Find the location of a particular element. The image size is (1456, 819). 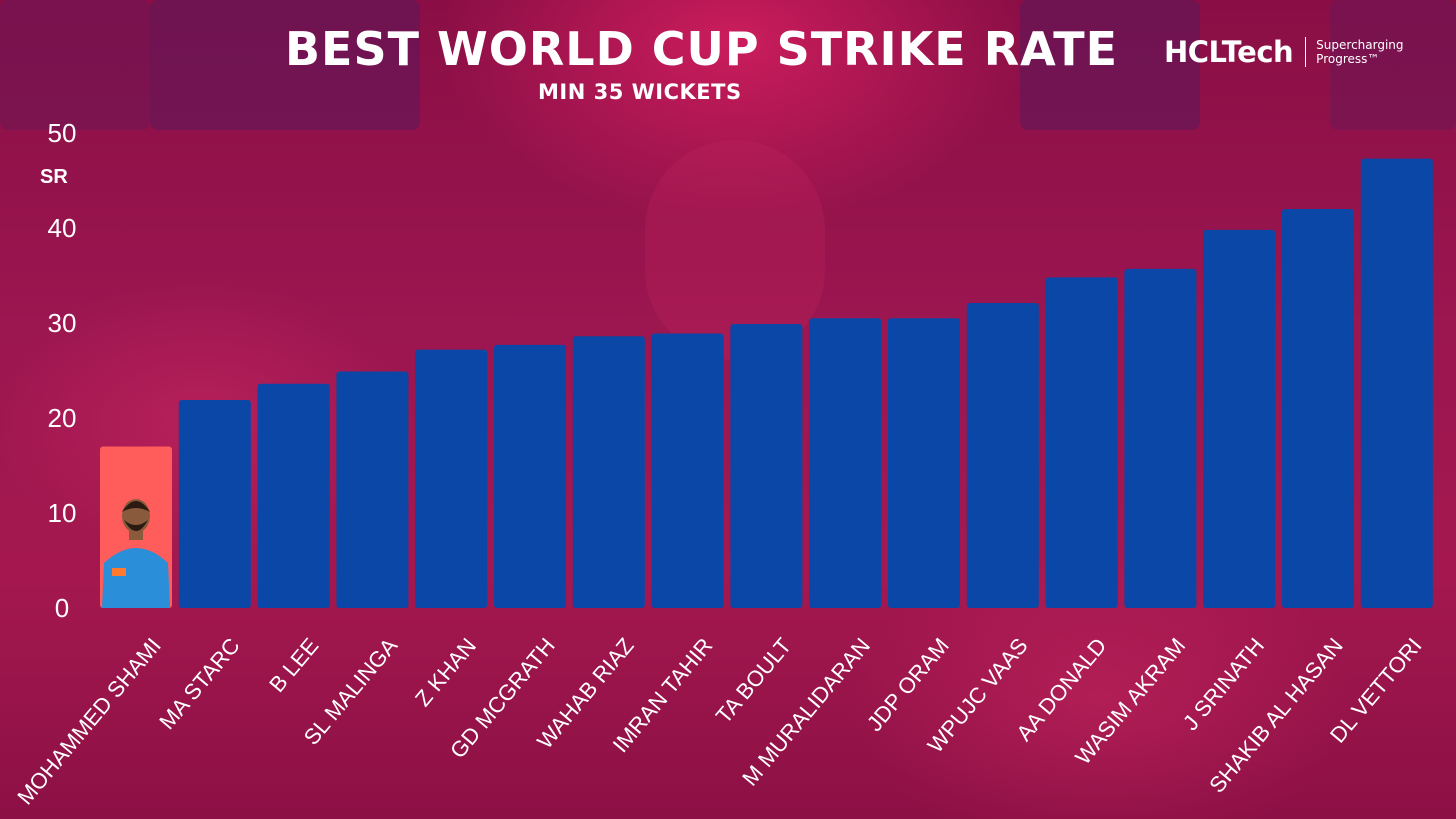

logo-wordmark: HCLTech is located at coordinates (1229, 52).